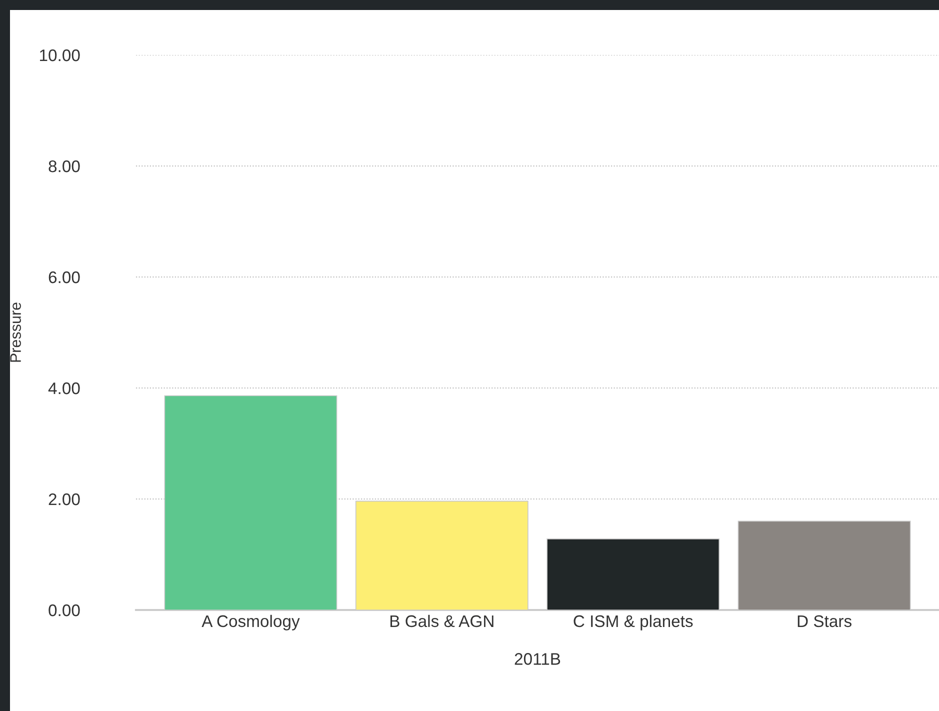  I want to click on y-tick-label: 0.00, so click(64, 610).